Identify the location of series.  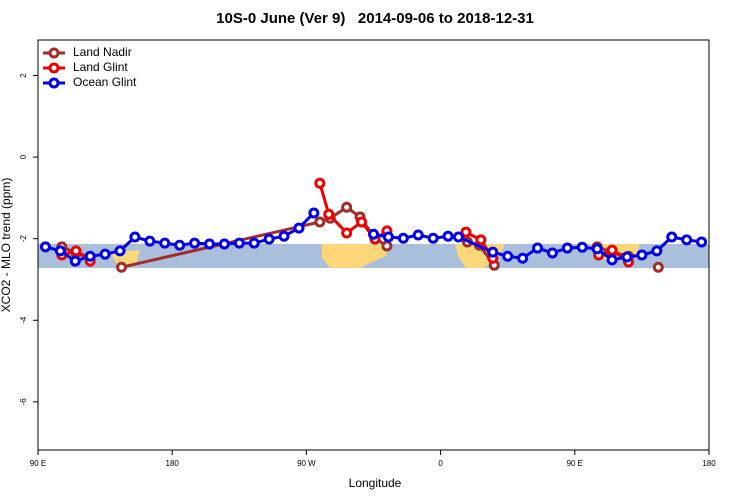
(373, 237).